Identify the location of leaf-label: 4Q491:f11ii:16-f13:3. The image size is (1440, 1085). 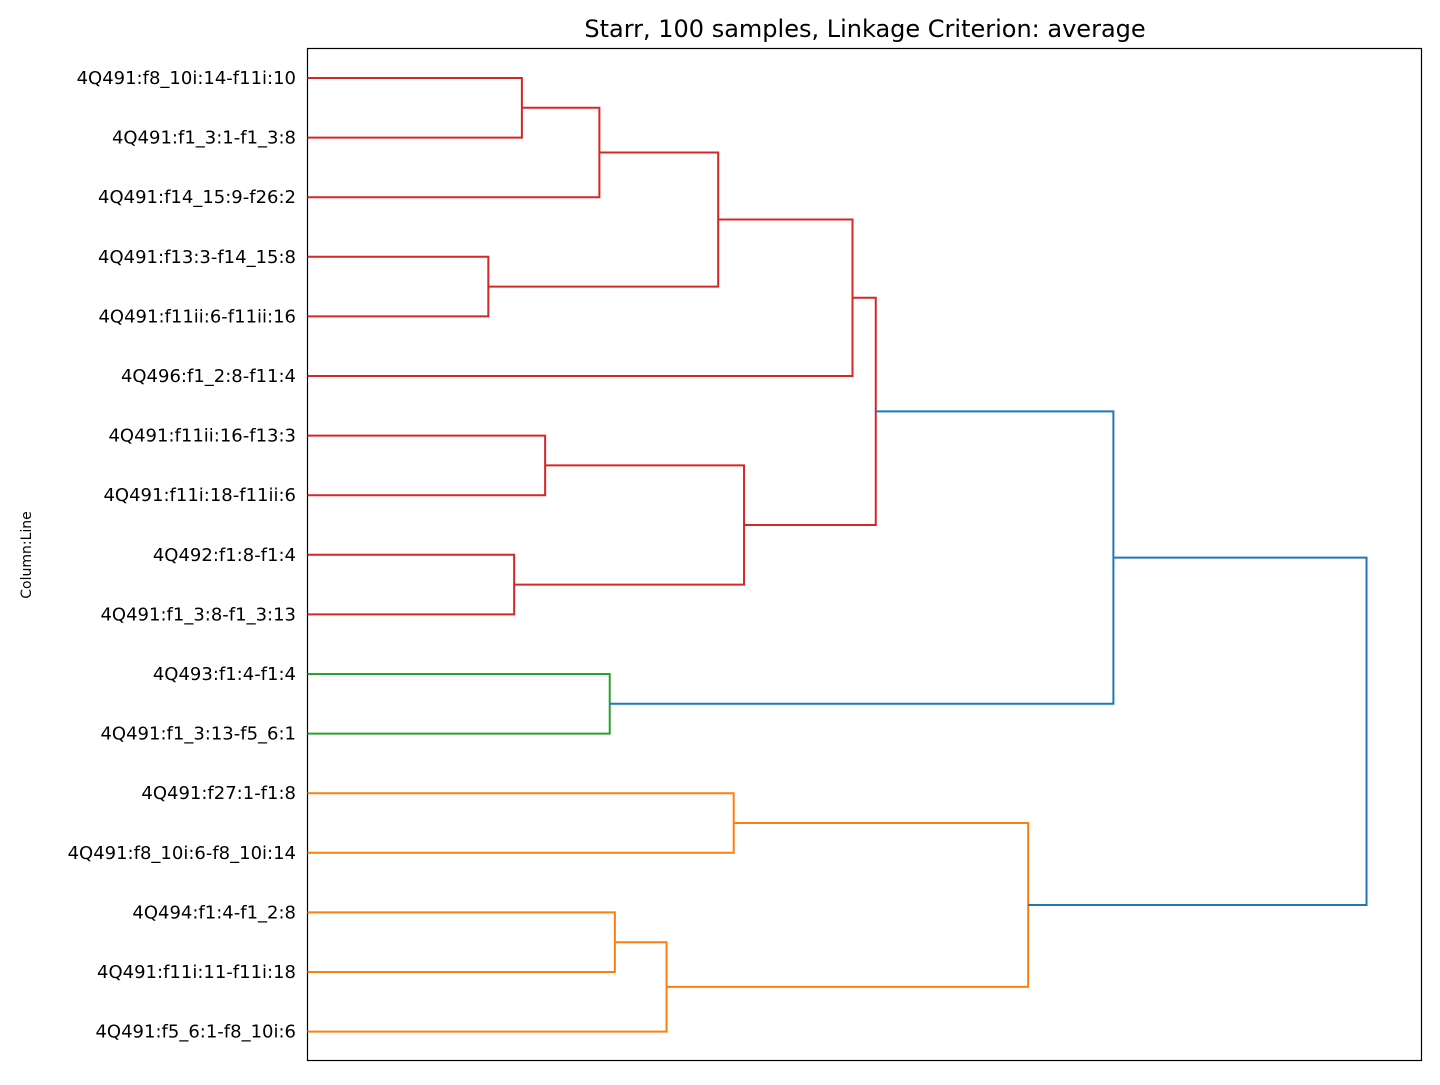
(202, 436).